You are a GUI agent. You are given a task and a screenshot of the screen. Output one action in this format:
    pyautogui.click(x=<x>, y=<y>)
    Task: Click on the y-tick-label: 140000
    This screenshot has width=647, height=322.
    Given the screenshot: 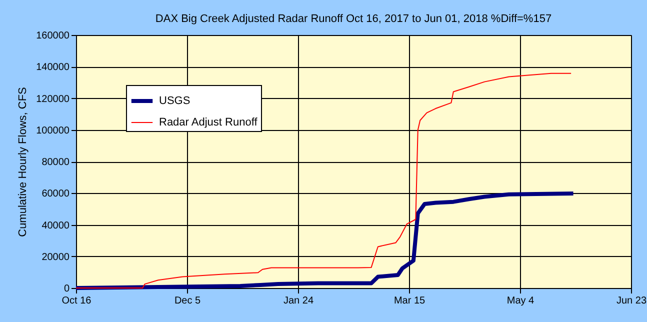 What is the action you would take?
    pyautogui.click(x=53, y=68)
    